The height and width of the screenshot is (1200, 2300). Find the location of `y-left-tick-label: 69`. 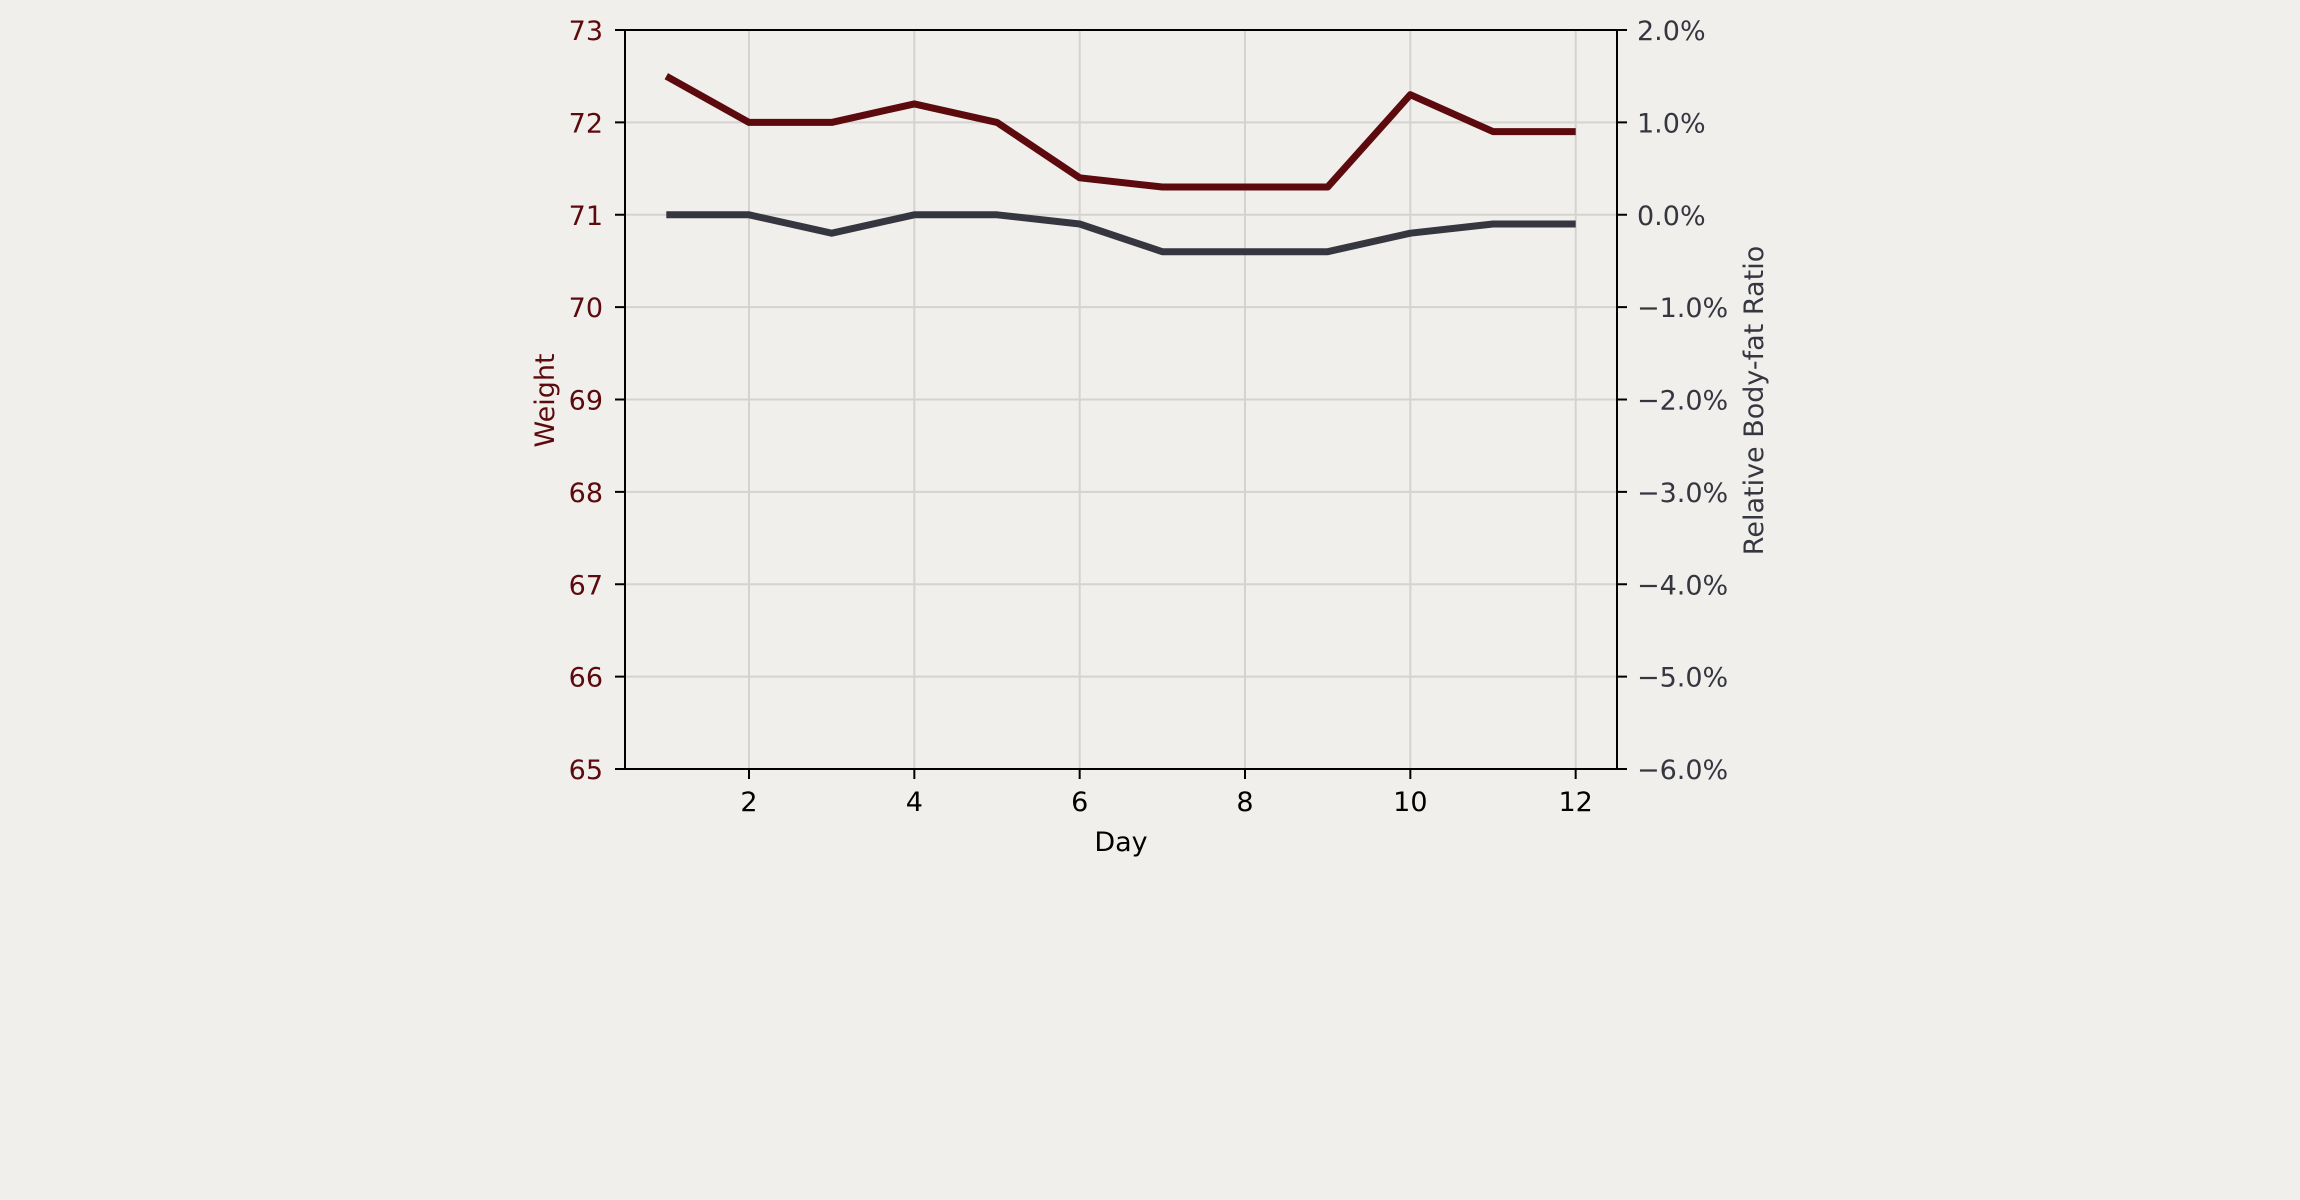

y-left-tick-label: 69 is located at coordinates (586, 401).